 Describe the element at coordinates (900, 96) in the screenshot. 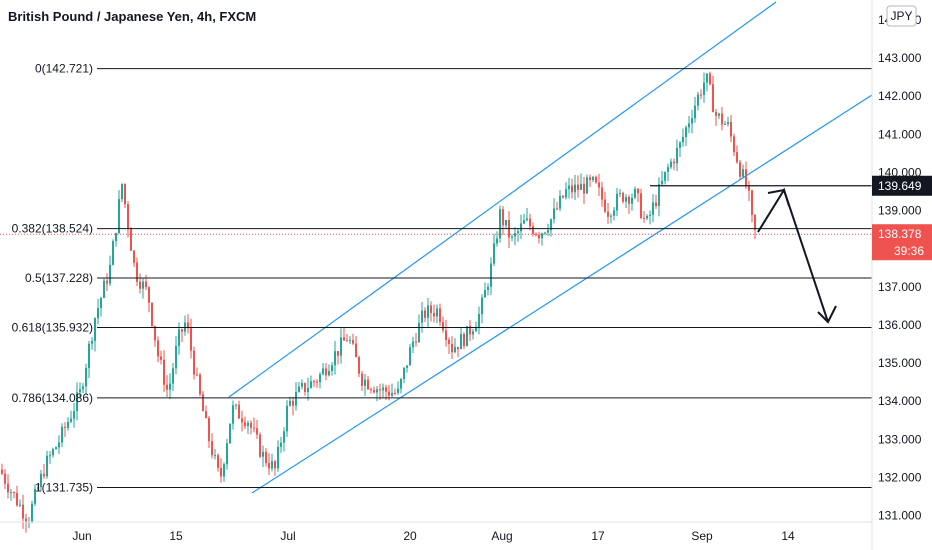

I see `price-tick-label: 142.000` at that location.